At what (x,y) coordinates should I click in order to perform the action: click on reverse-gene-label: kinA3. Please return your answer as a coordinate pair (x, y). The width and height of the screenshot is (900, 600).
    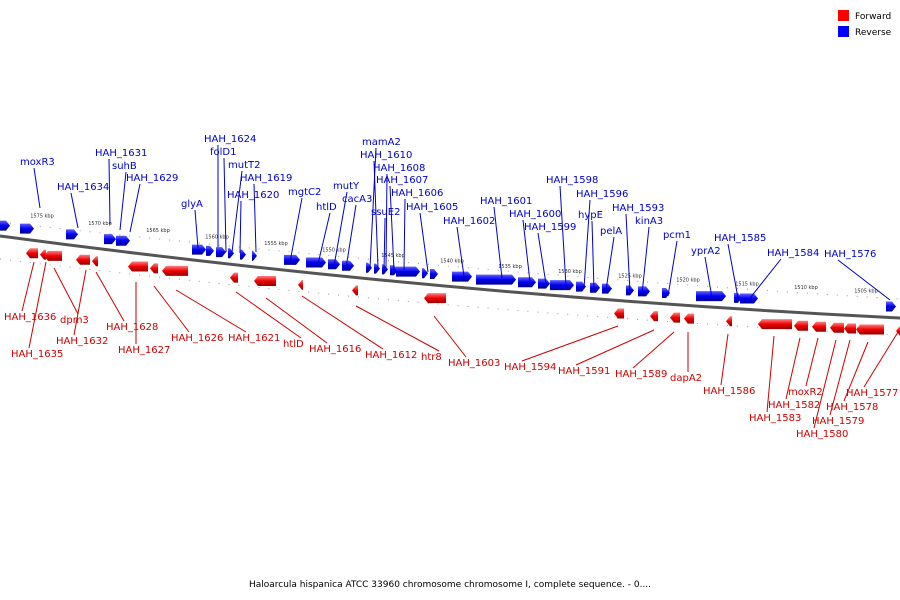
    Looking at the image, I should click on (649, 221).